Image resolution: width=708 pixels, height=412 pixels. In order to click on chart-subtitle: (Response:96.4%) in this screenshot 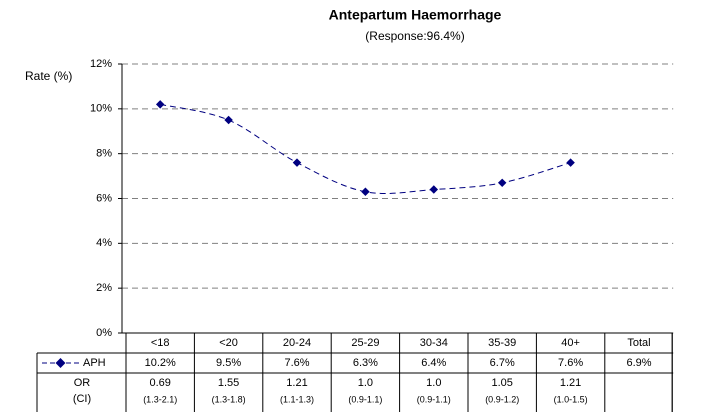, I will do `click(414, 36)`.